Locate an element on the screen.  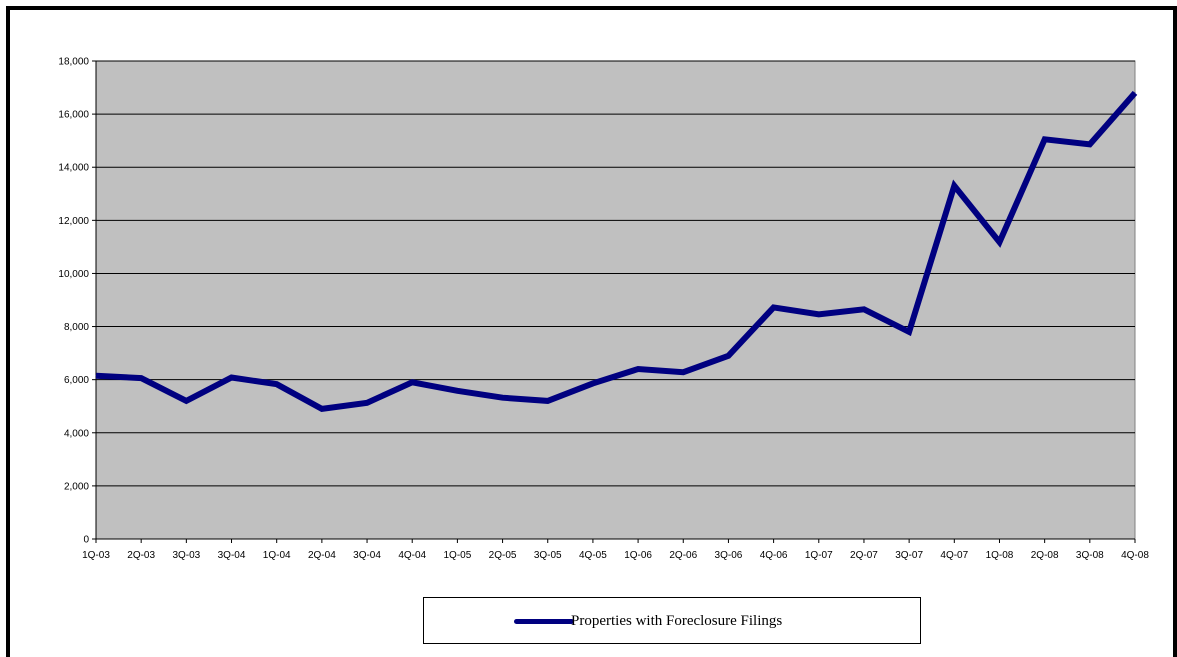
y-tick-label: 18,000 is located at coordinates (73, 62).